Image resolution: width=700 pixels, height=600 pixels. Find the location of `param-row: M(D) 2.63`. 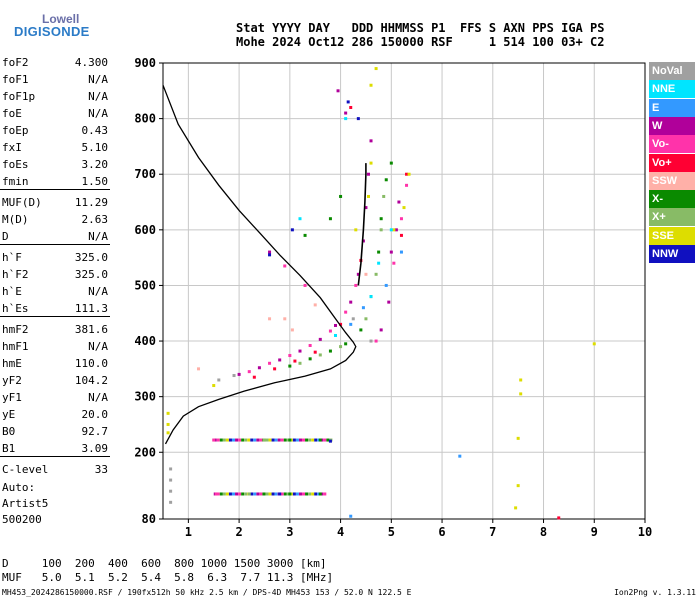

param-row: M(D) 2.63 is located at coordinates (55, 220).